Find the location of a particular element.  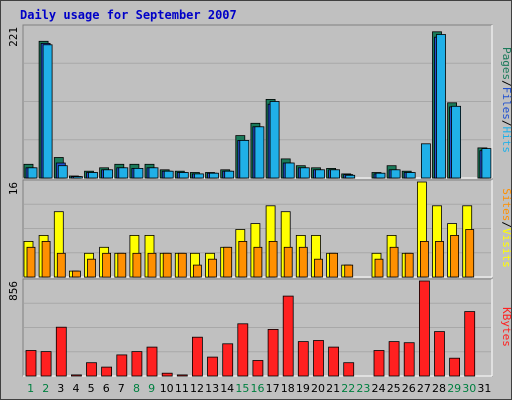

legend-part: KBytes is located at coordinates (506, 327).